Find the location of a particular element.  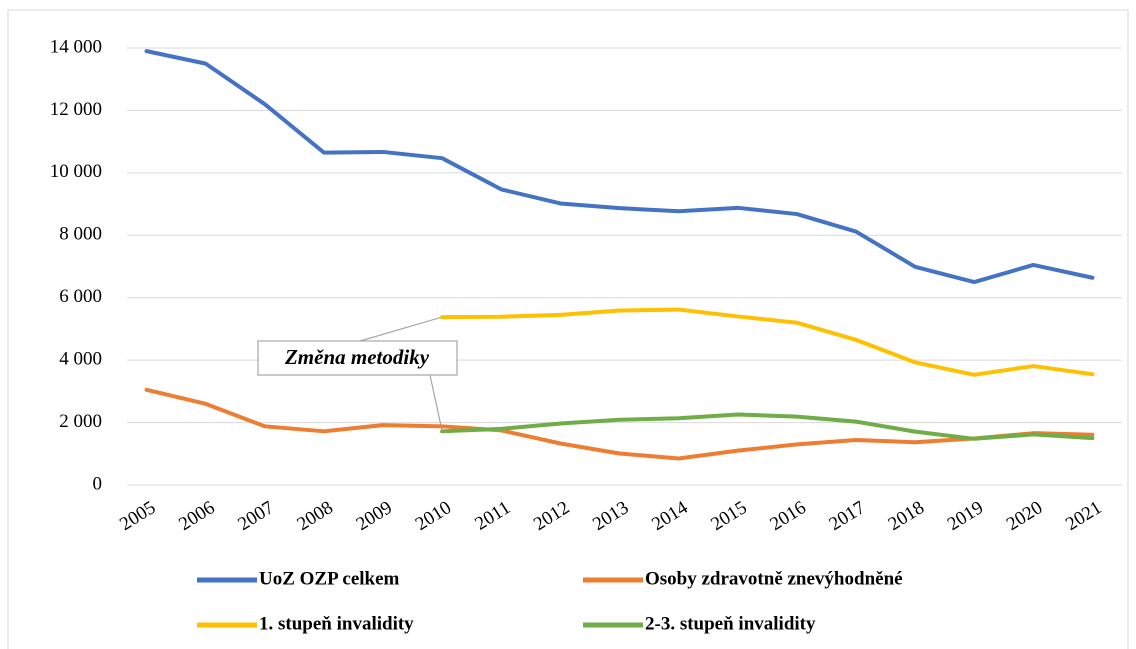

legend-label: Osoby zdravotně znevýhodněné is located at coordinates (774, 578).